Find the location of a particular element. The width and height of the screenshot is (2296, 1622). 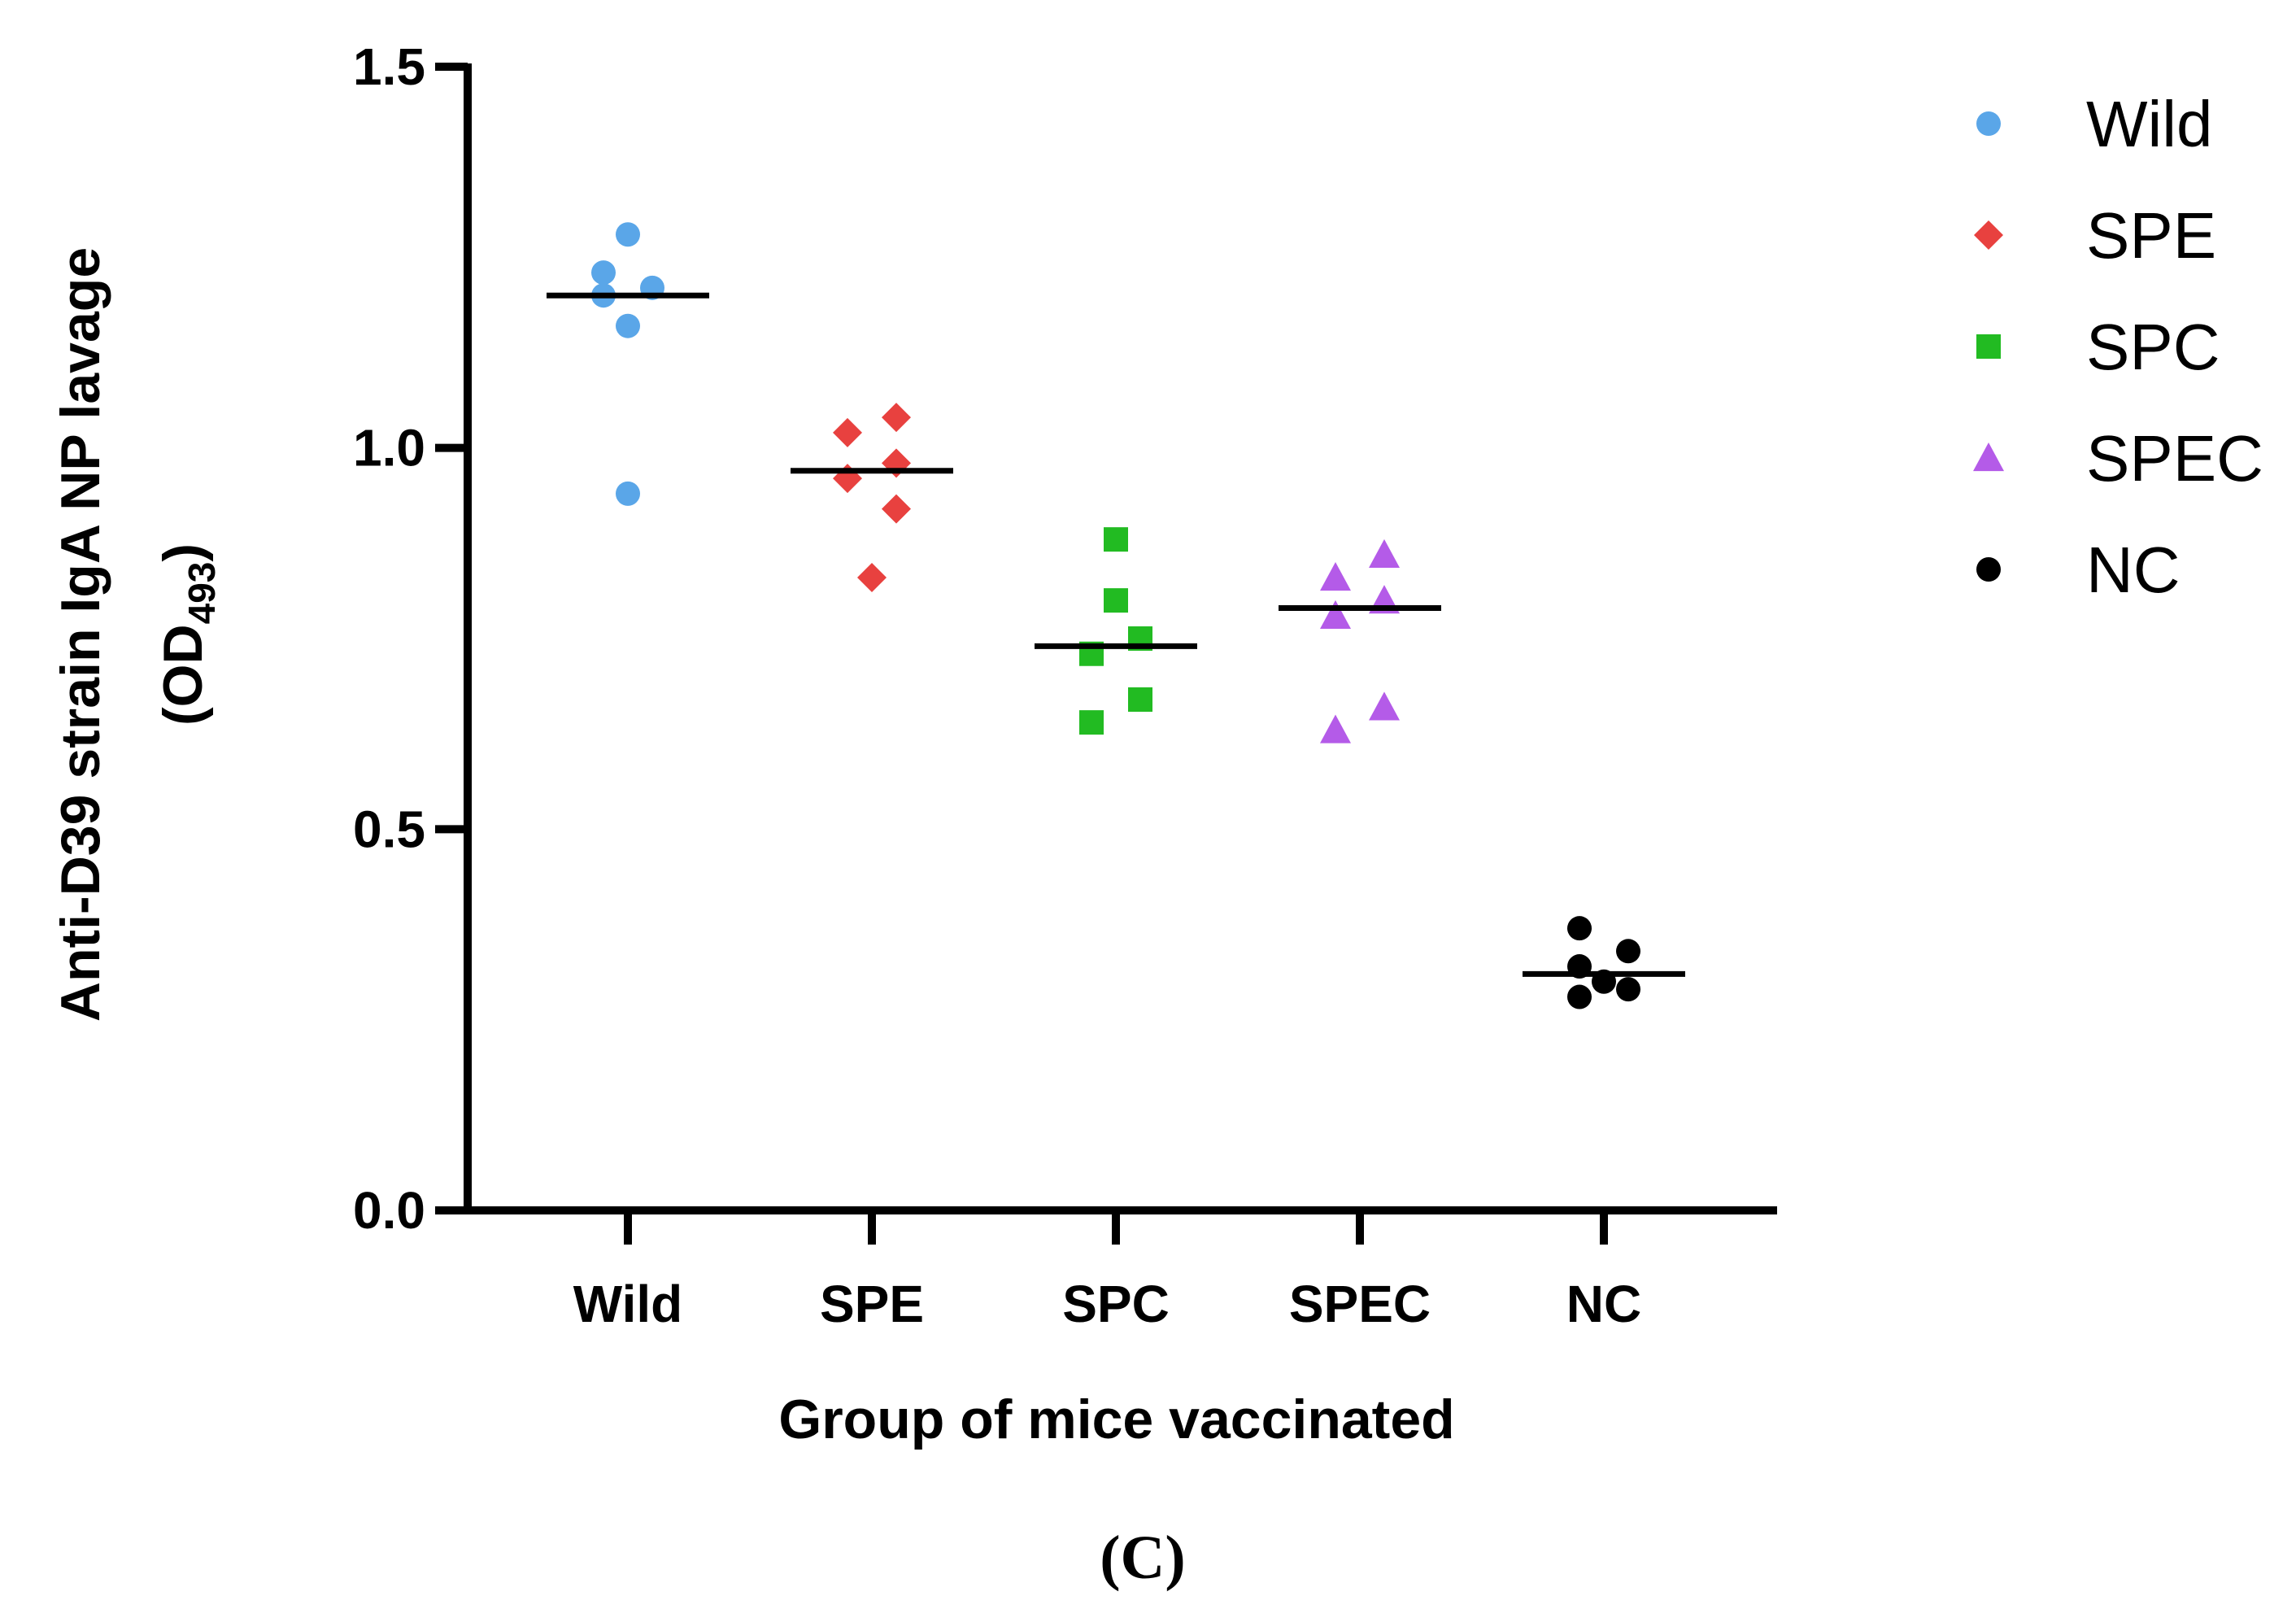

legend-label-wild: Wild is located at coordinates (2149, 124).